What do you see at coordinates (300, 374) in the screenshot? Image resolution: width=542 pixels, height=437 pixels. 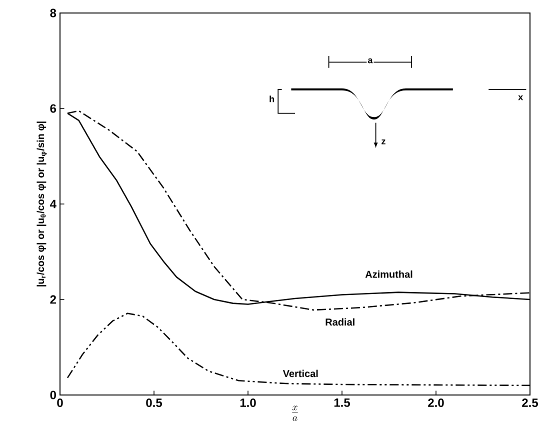 I see `series-label: Vertical` at bounding box center [300, 374].